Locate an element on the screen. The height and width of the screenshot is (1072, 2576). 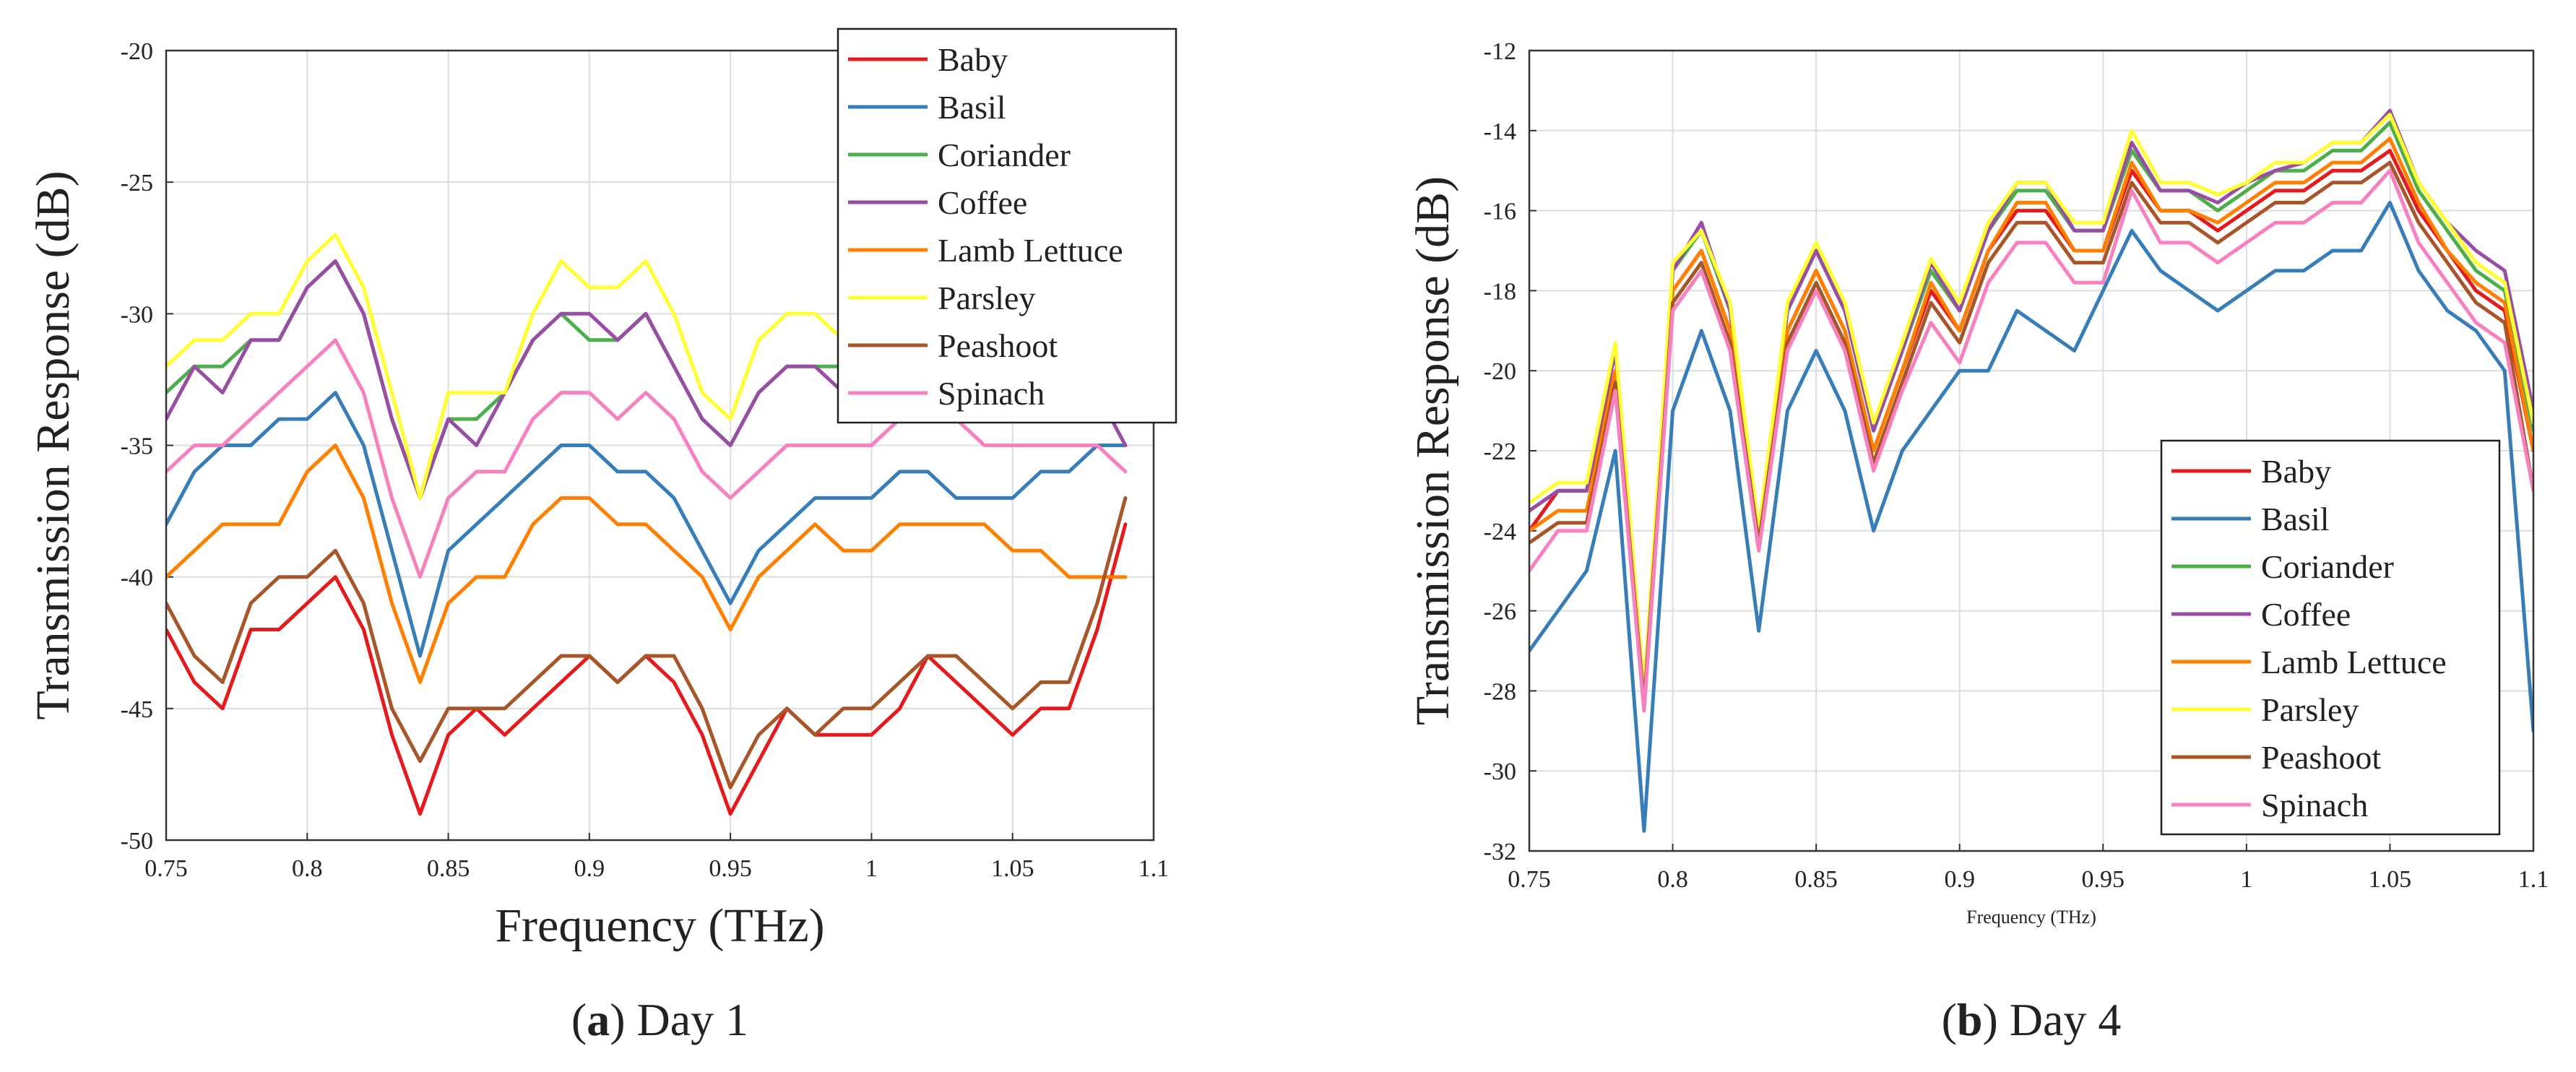
chart-2-y-tick-label: -22 is located at coordinates (1500, 451).